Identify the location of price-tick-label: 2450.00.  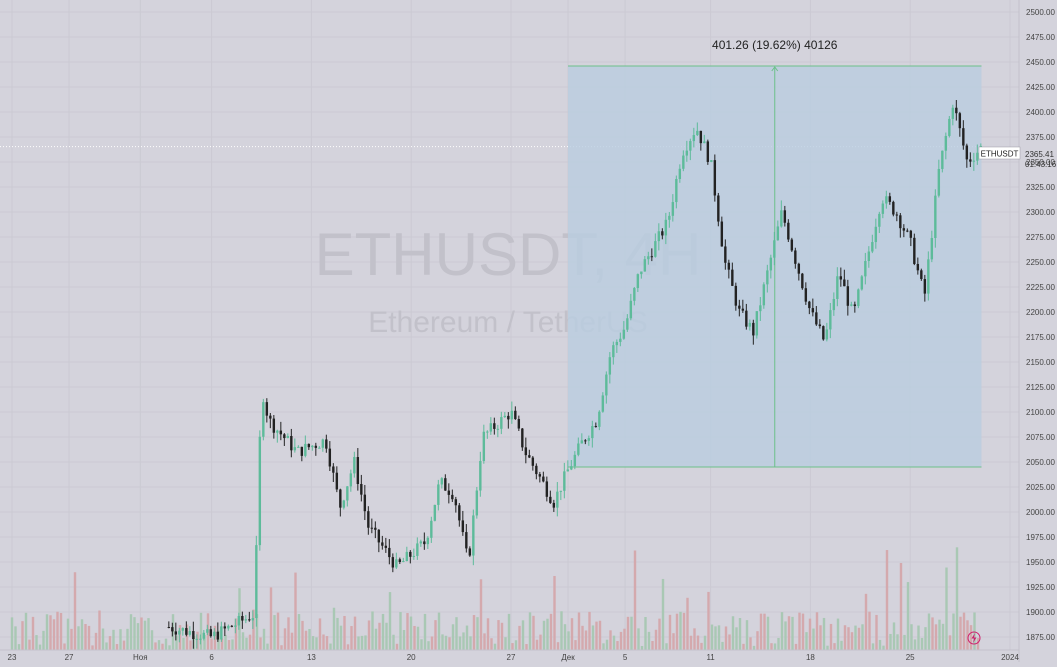
(1040, 62).